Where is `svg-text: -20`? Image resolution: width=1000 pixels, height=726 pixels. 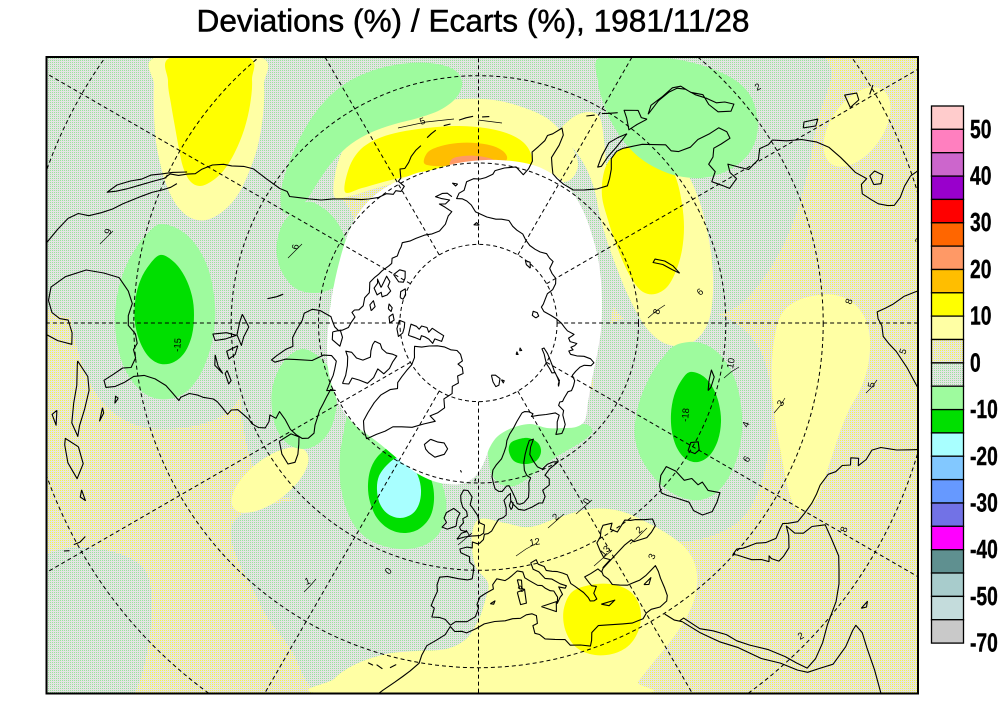 svg-text: -20 is located at coordinates (984, 456).